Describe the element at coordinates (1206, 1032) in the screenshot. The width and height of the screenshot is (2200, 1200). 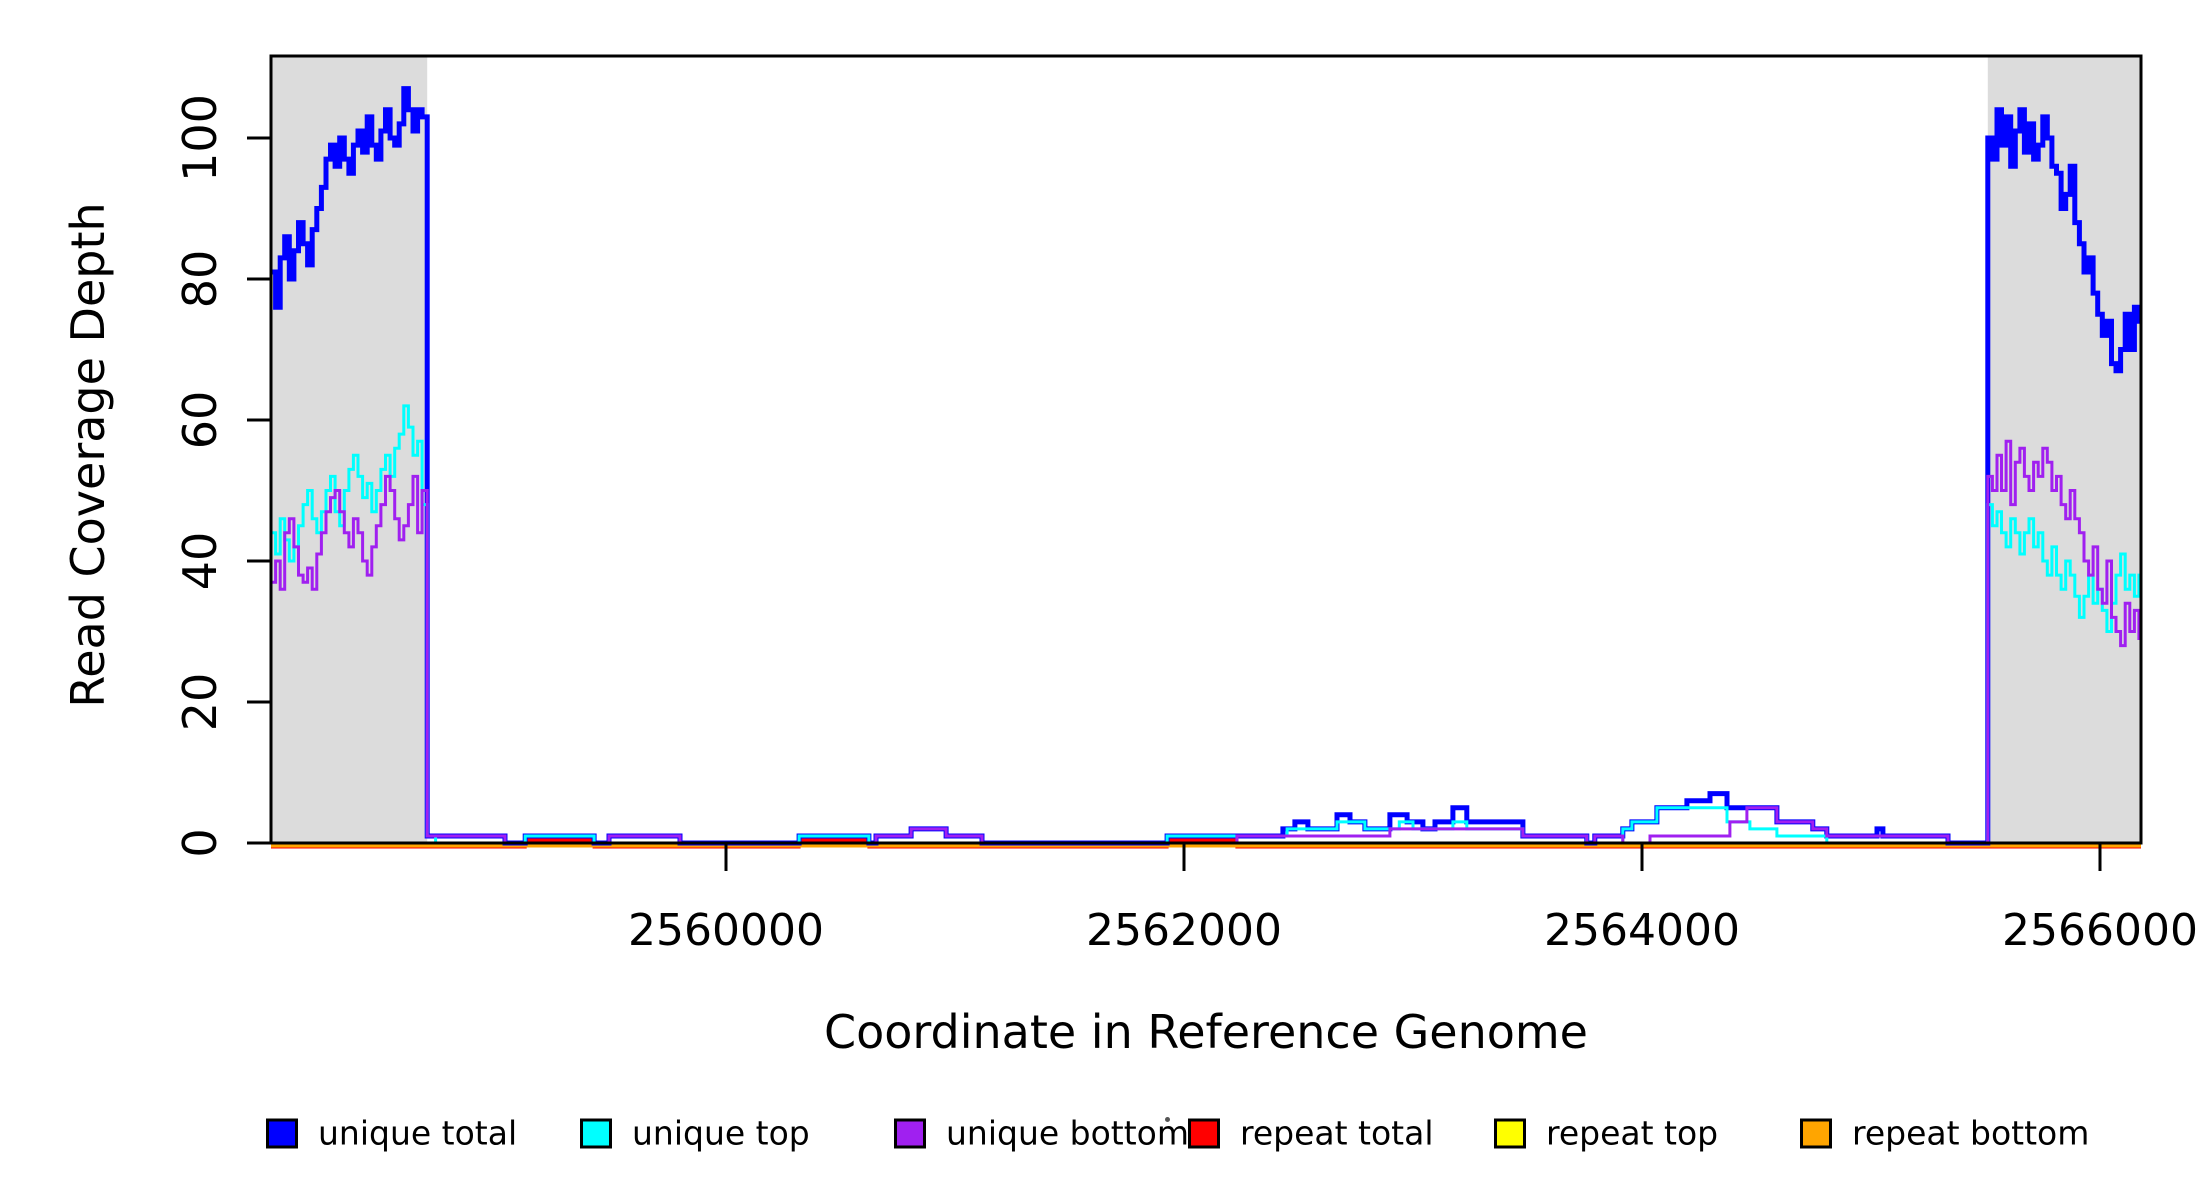
I see `x-axis-title: Coordinate in Reference Genome` at that location.